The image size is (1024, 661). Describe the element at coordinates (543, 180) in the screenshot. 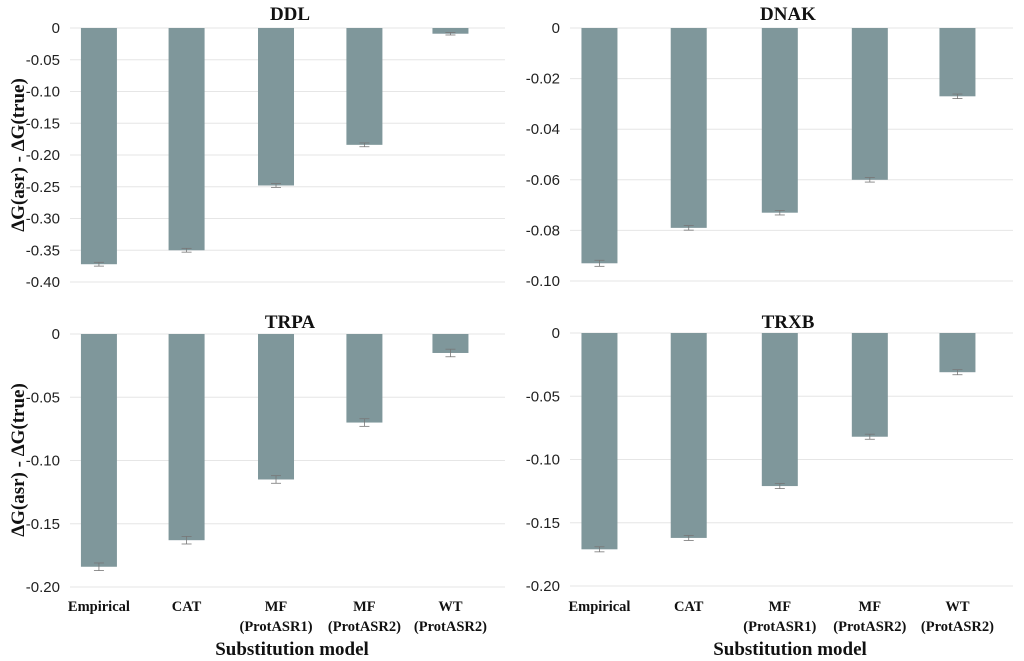

I see `y-tick-label: -0.06` at that location.